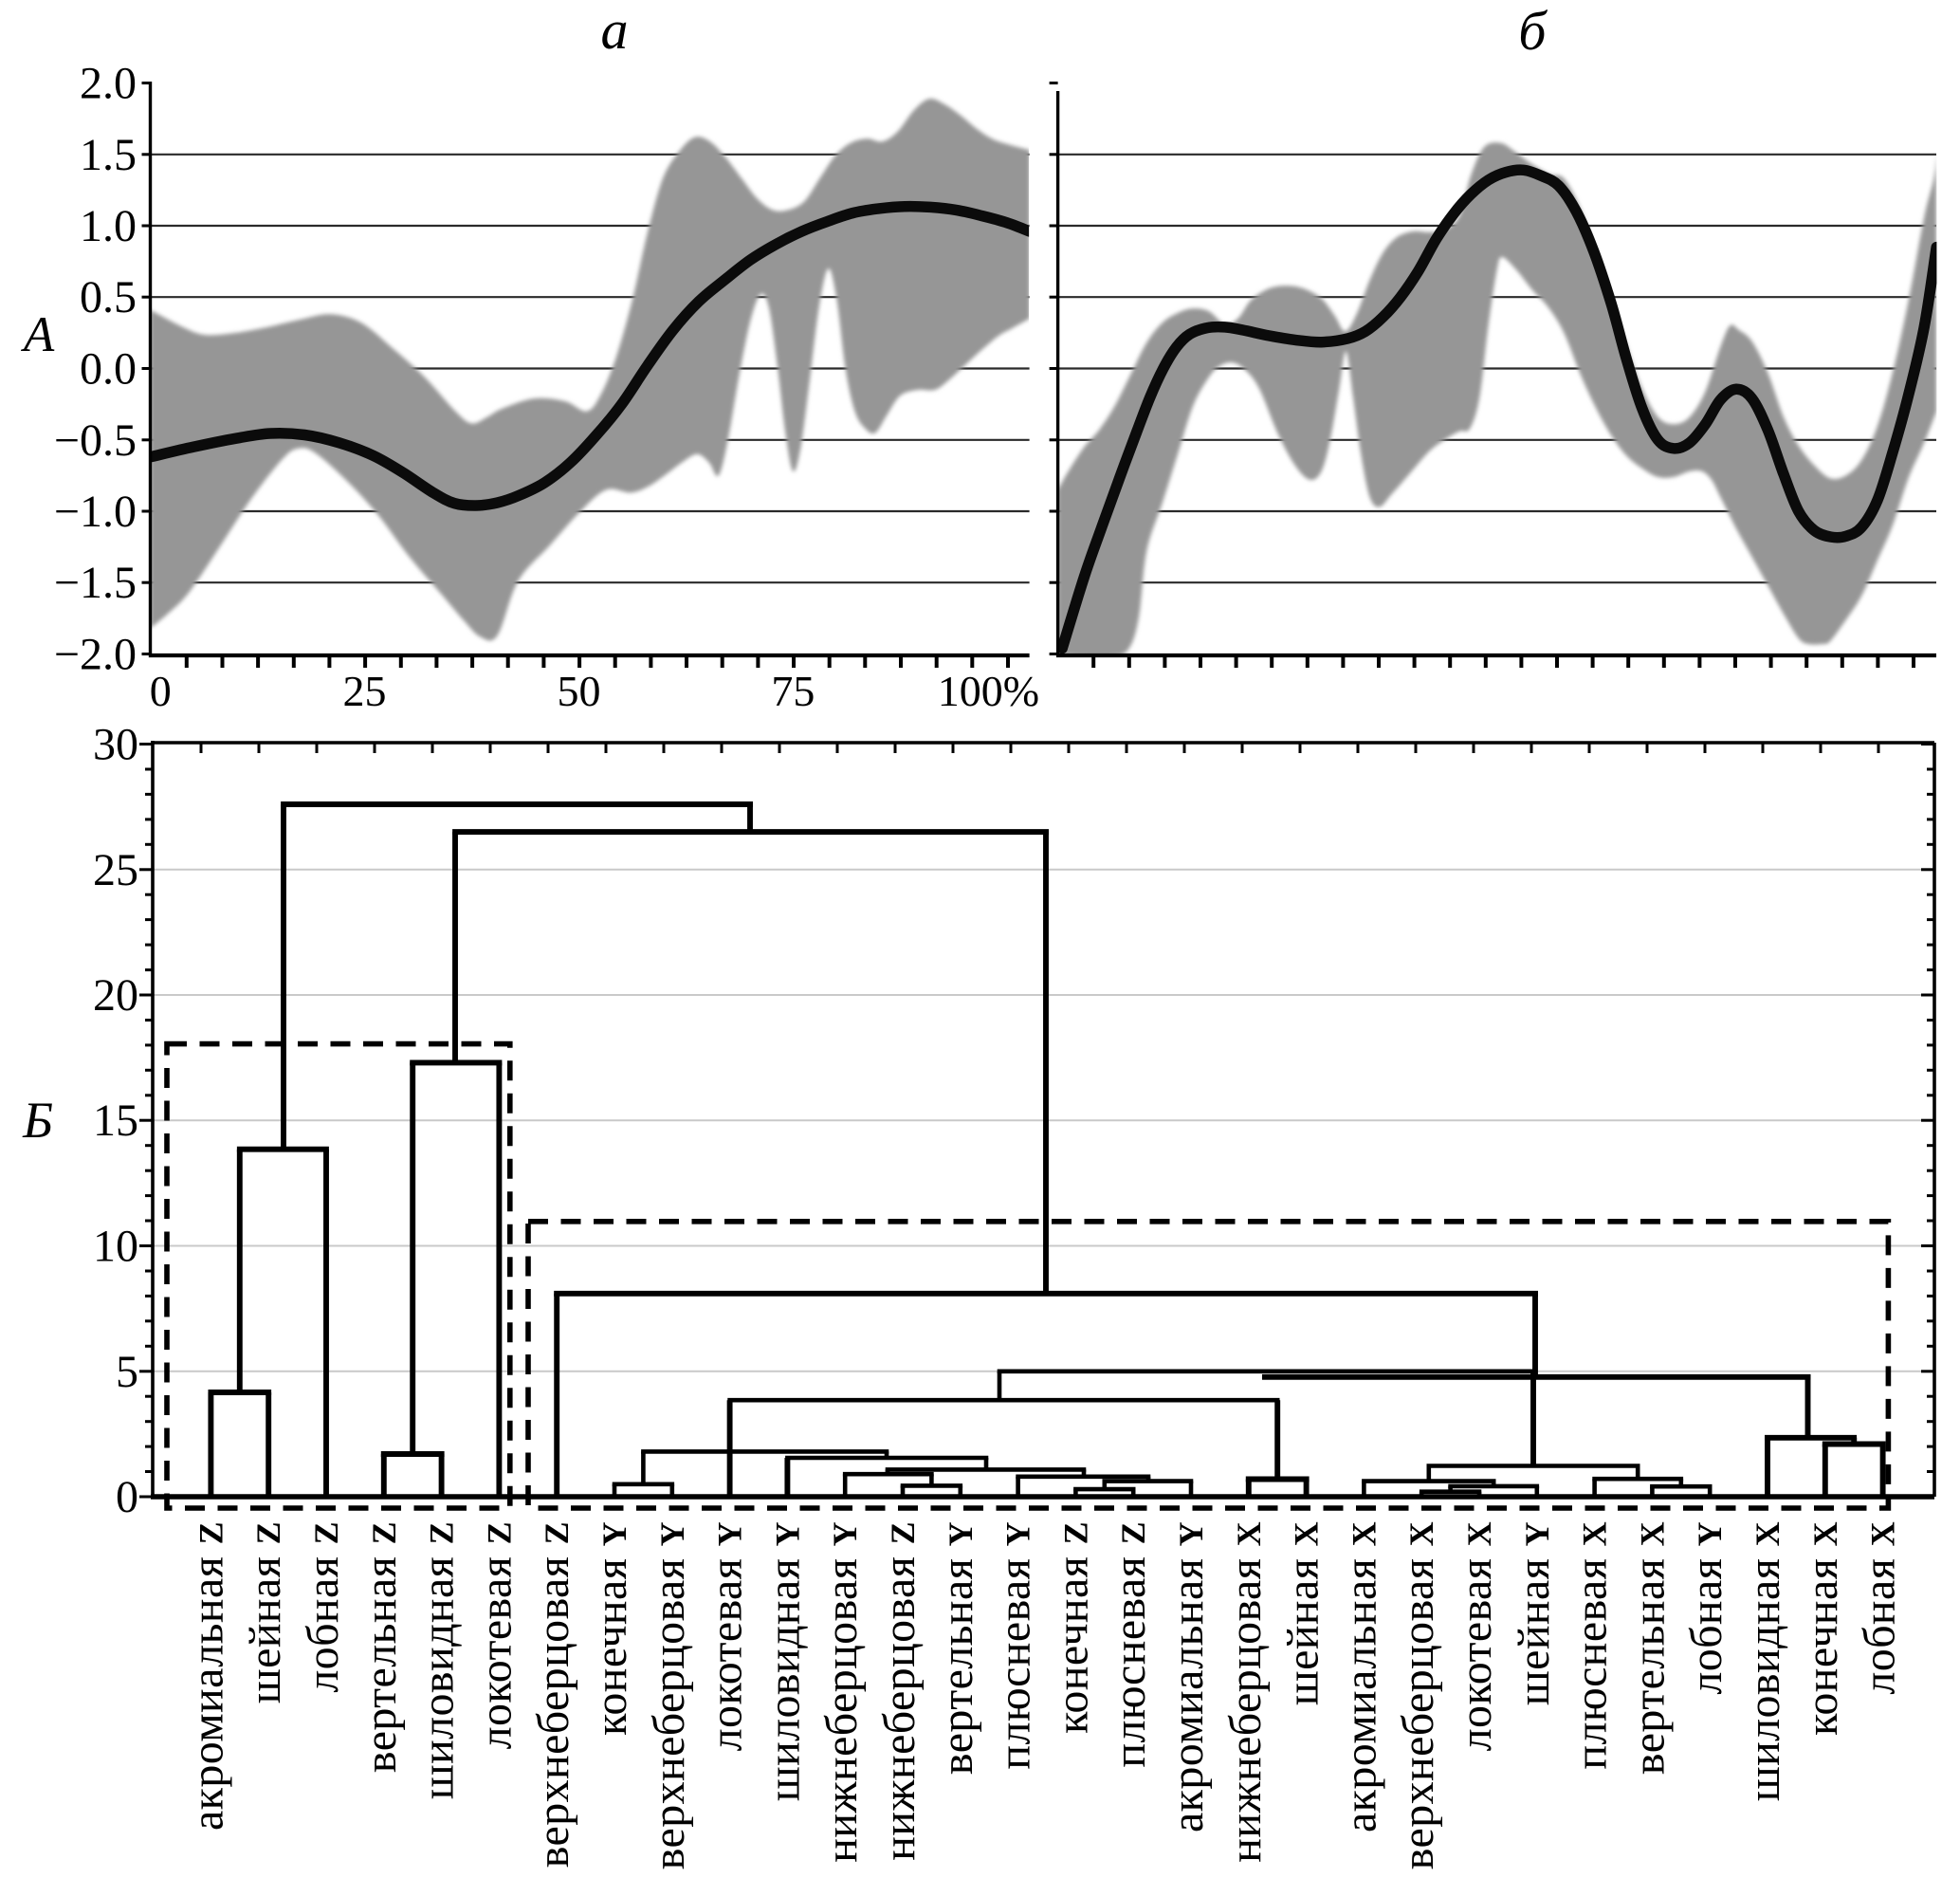 Image resolution: width=1960 pixels, height=1878 pixels. What do you see at coordinates (553, 1694) in the screenshot?
I see `svg-text: верхнеберцовая Z` at bounding box center [553, 1694].